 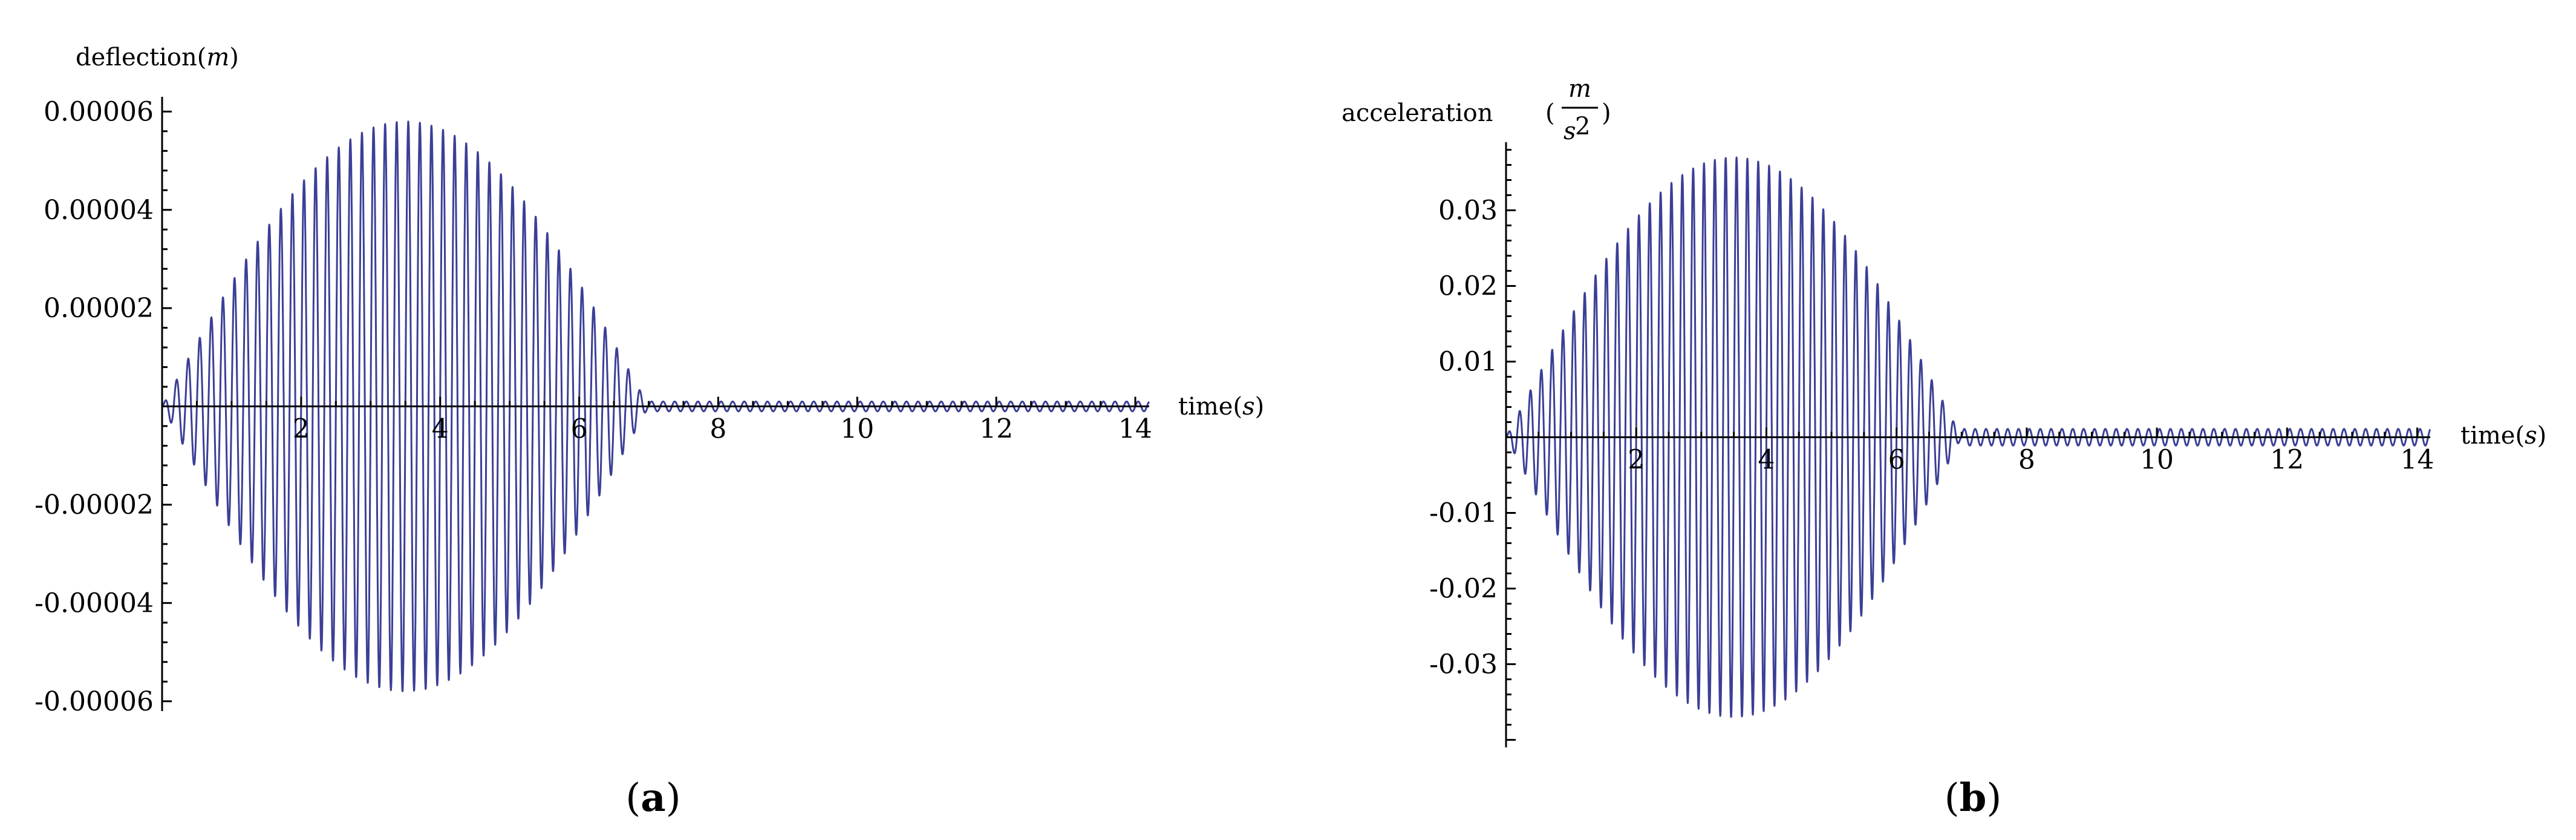 What do you see at coordinates (1464, 664) in the screenshot?
I see `y-tick-label: -0.03` at bounding box center [1464, 664].